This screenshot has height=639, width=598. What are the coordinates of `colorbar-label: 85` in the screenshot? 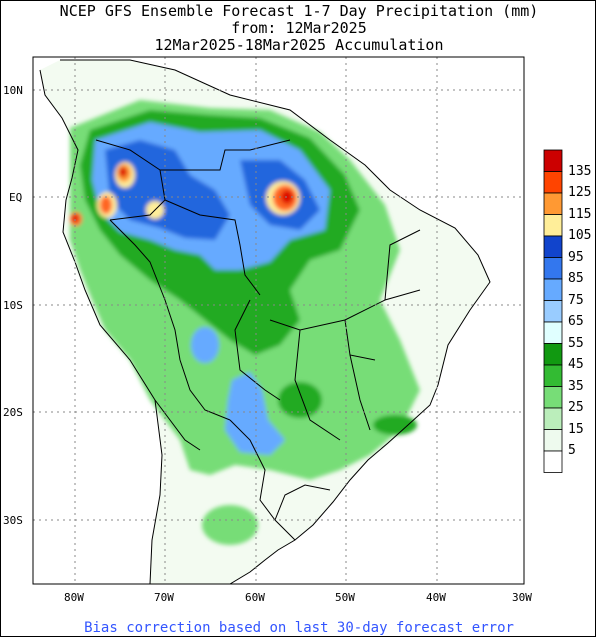 It's located at (576, 278).